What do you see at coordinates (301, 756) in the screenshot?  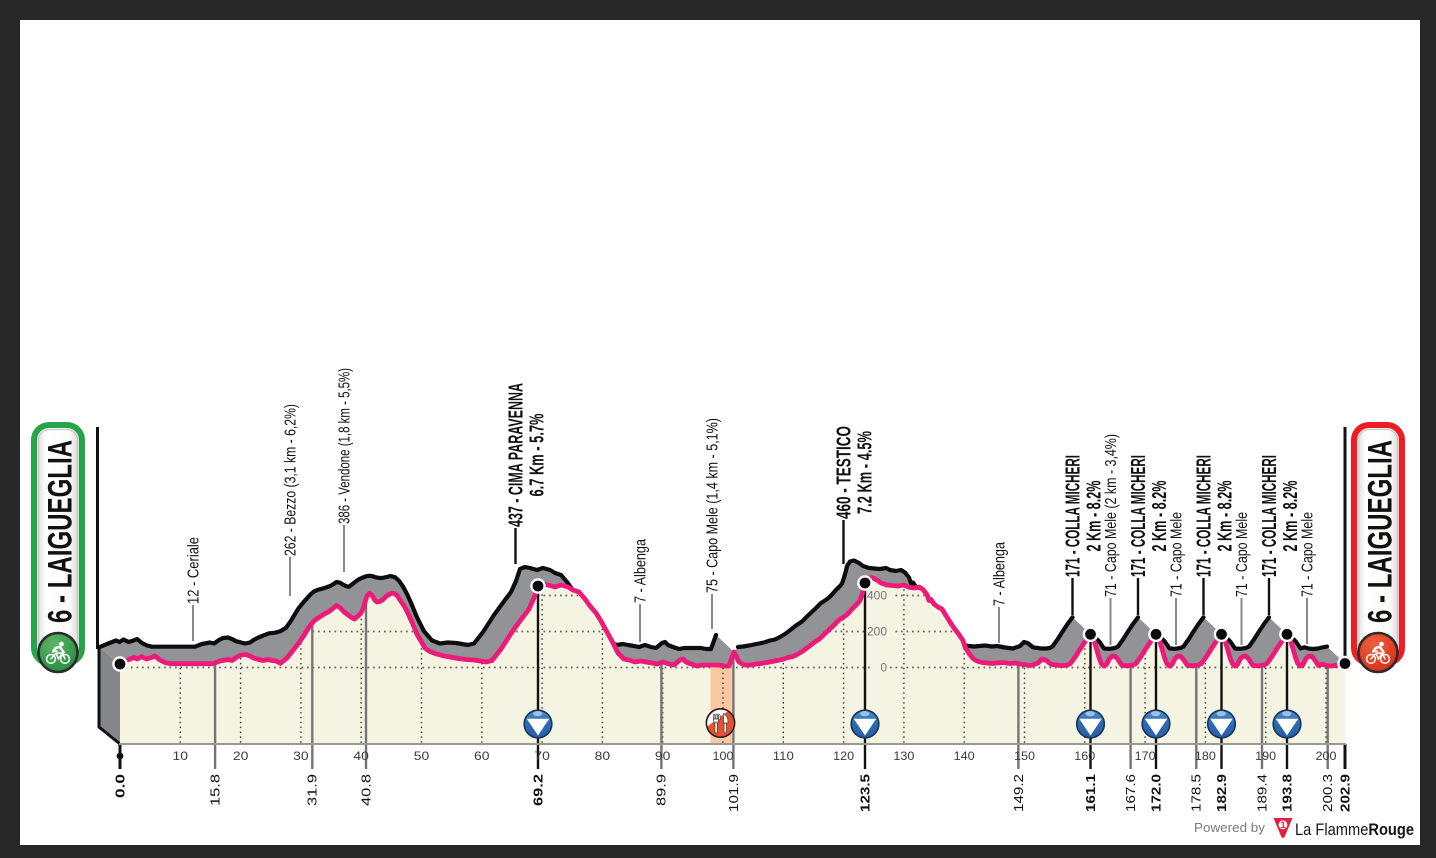 I see `svg-text: 30` at bounding box center [301, 756].